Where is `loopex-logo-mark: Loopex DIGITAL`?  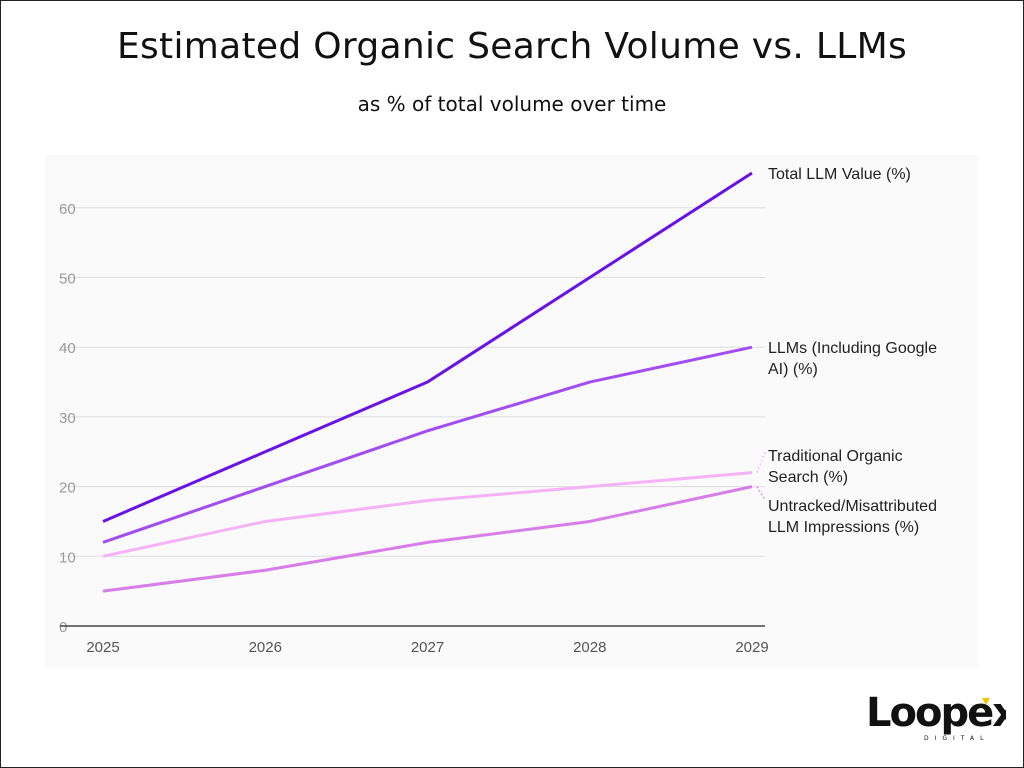
loopex-logo-mark: Loopex DIGITAL is located at coordinates (936, 716).